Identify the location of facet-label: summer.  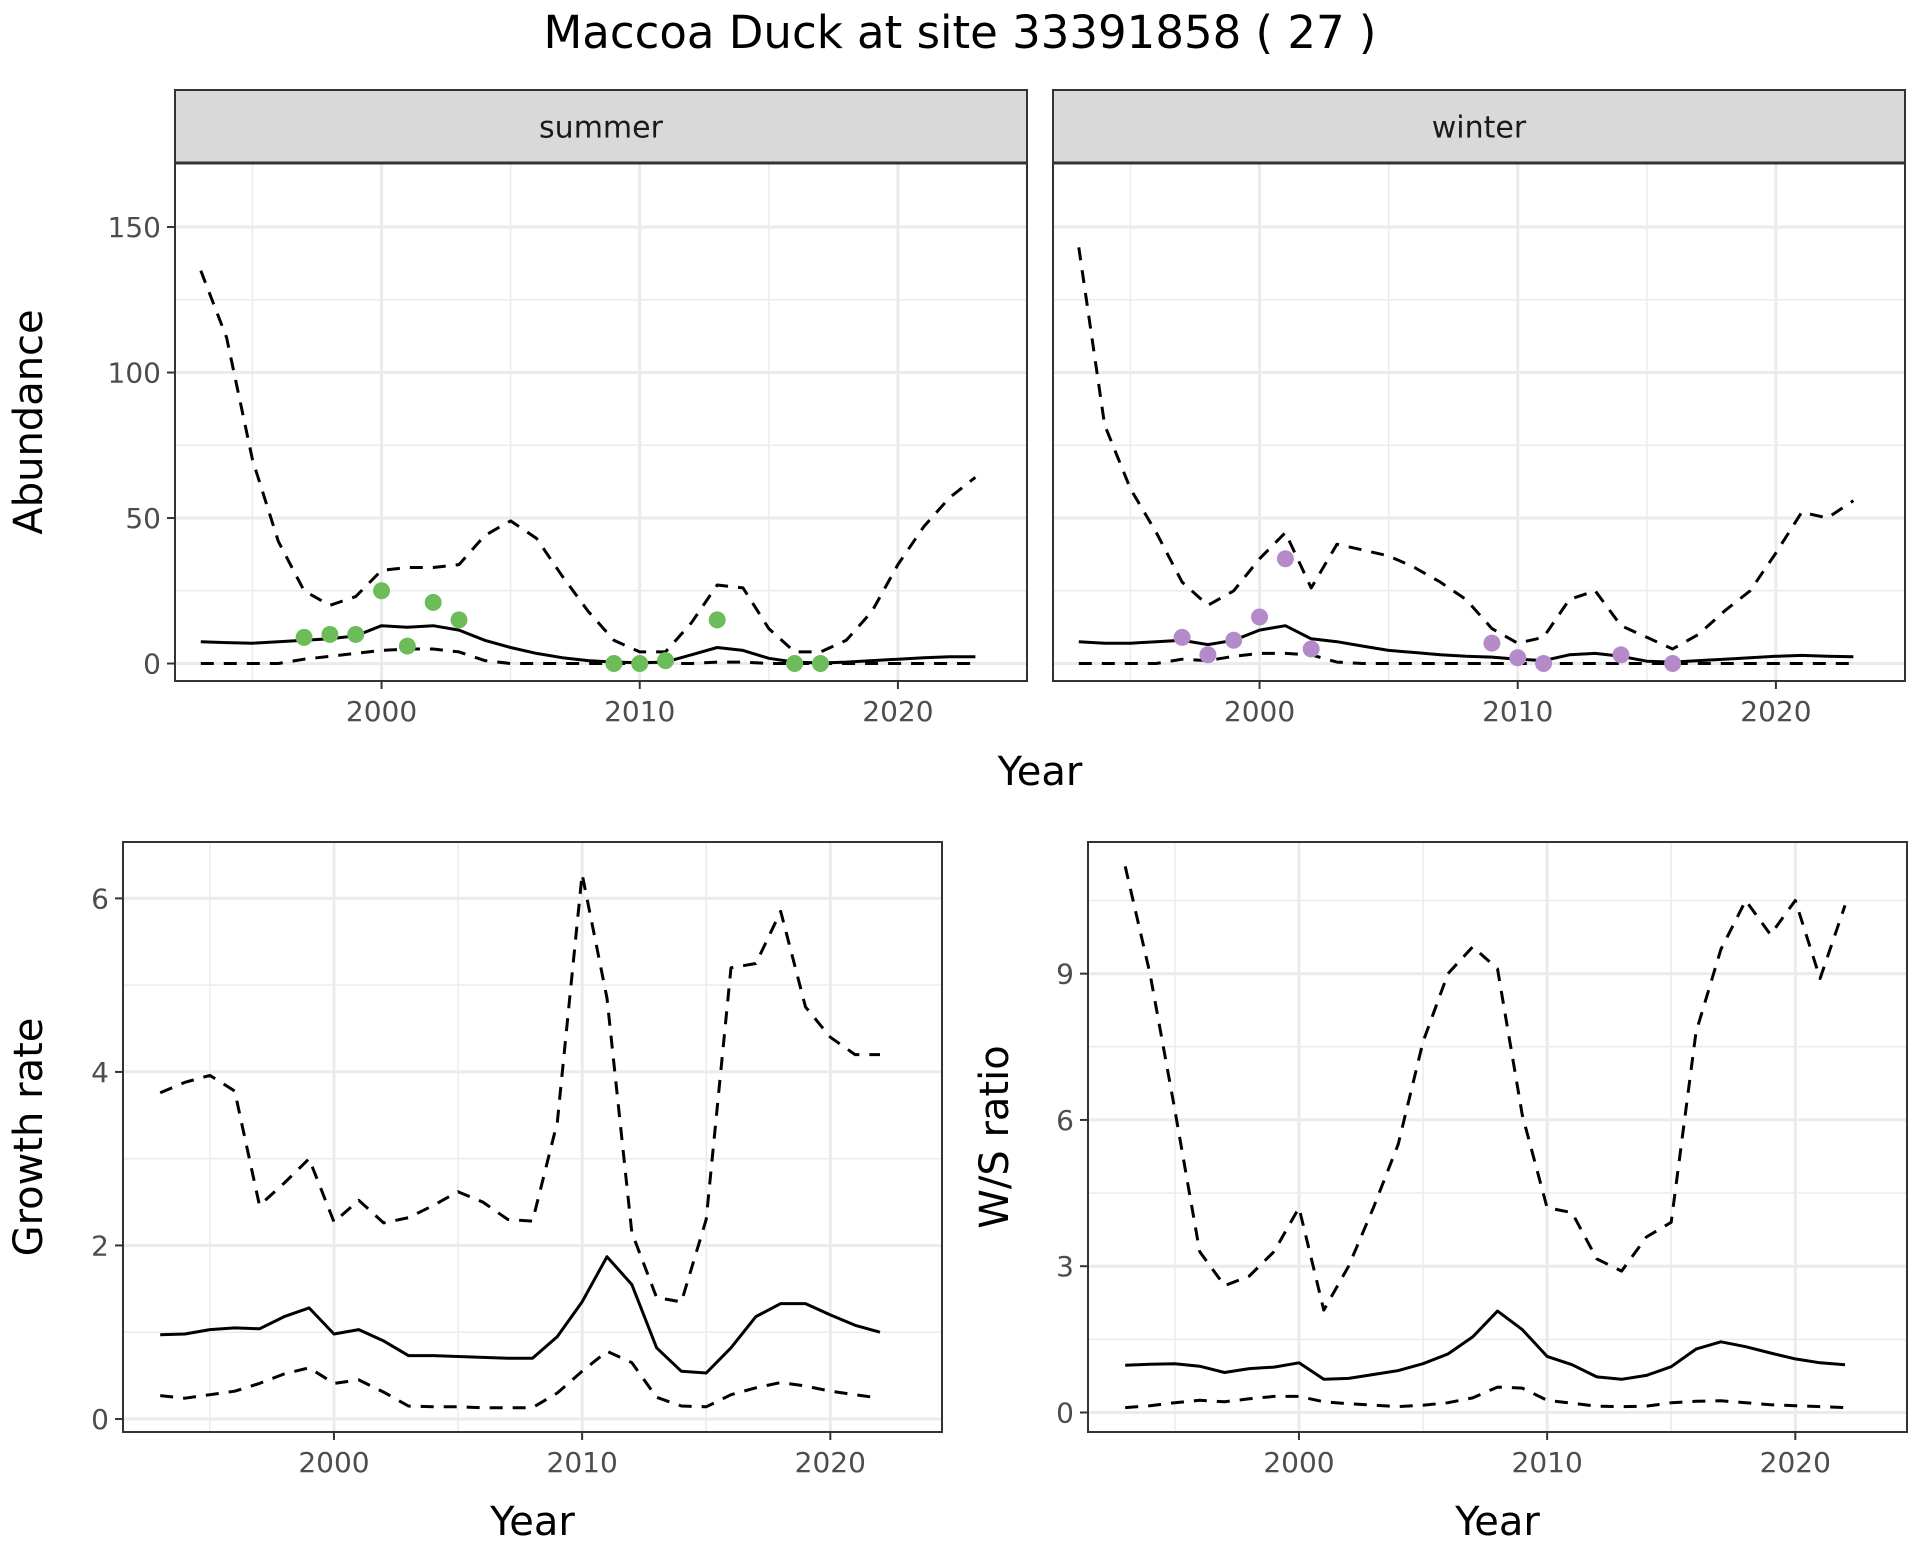
(601, 128).